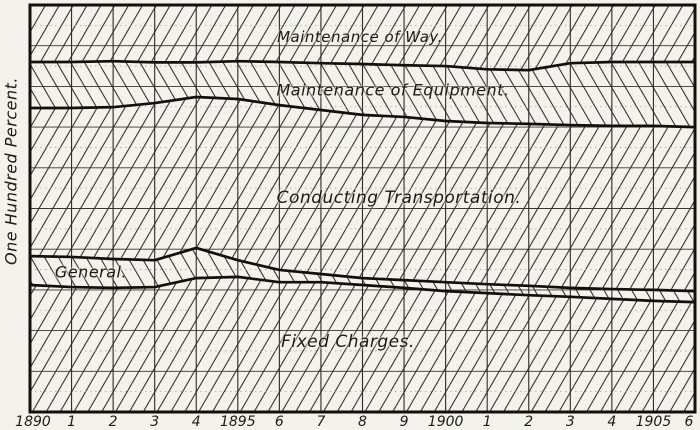 This screenshot has height=430, width=700. I want to click on x-tick-label: 7, so click(320, 422).